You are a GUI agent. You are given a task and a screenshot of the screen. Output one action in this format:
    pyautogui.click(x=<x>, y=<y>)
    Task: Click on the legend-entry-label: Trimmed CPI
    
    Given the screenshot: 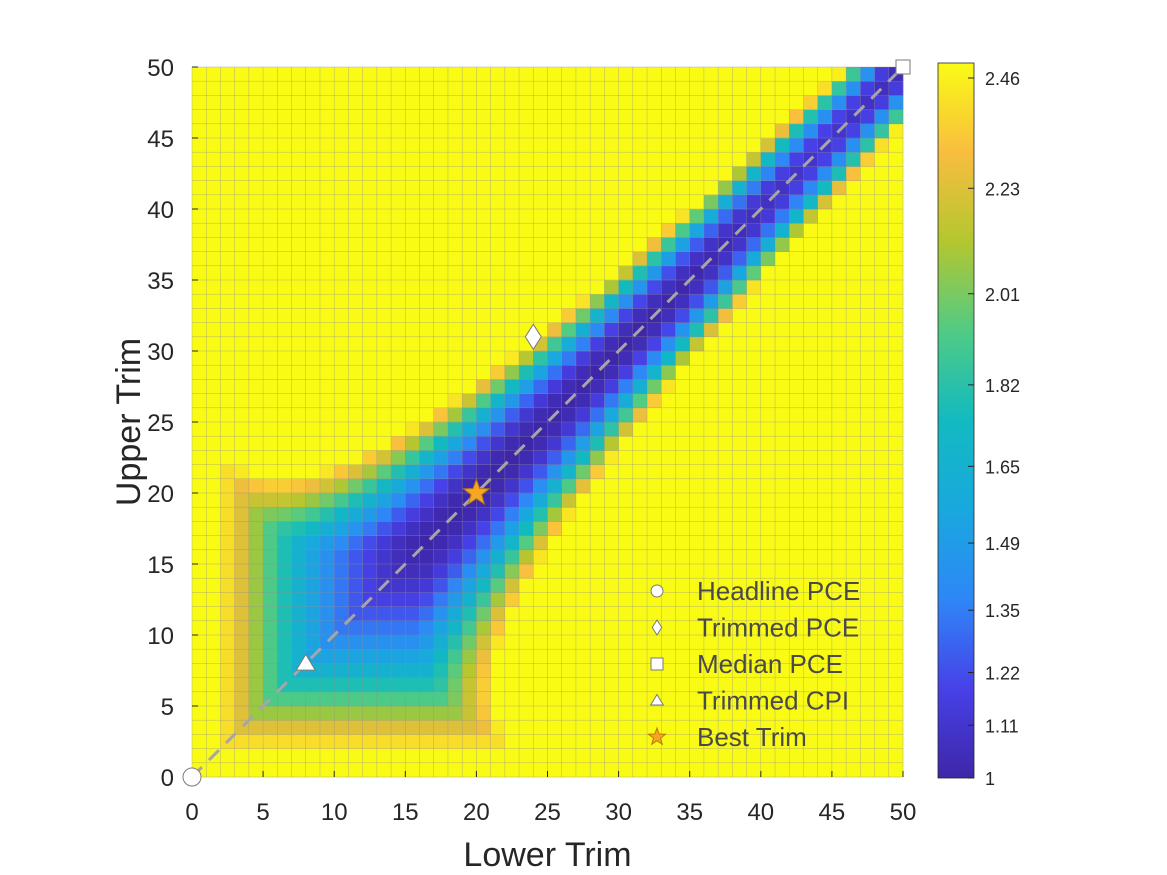 What is the action you would take?
    pyautogui.click(x=773, y=701)
    